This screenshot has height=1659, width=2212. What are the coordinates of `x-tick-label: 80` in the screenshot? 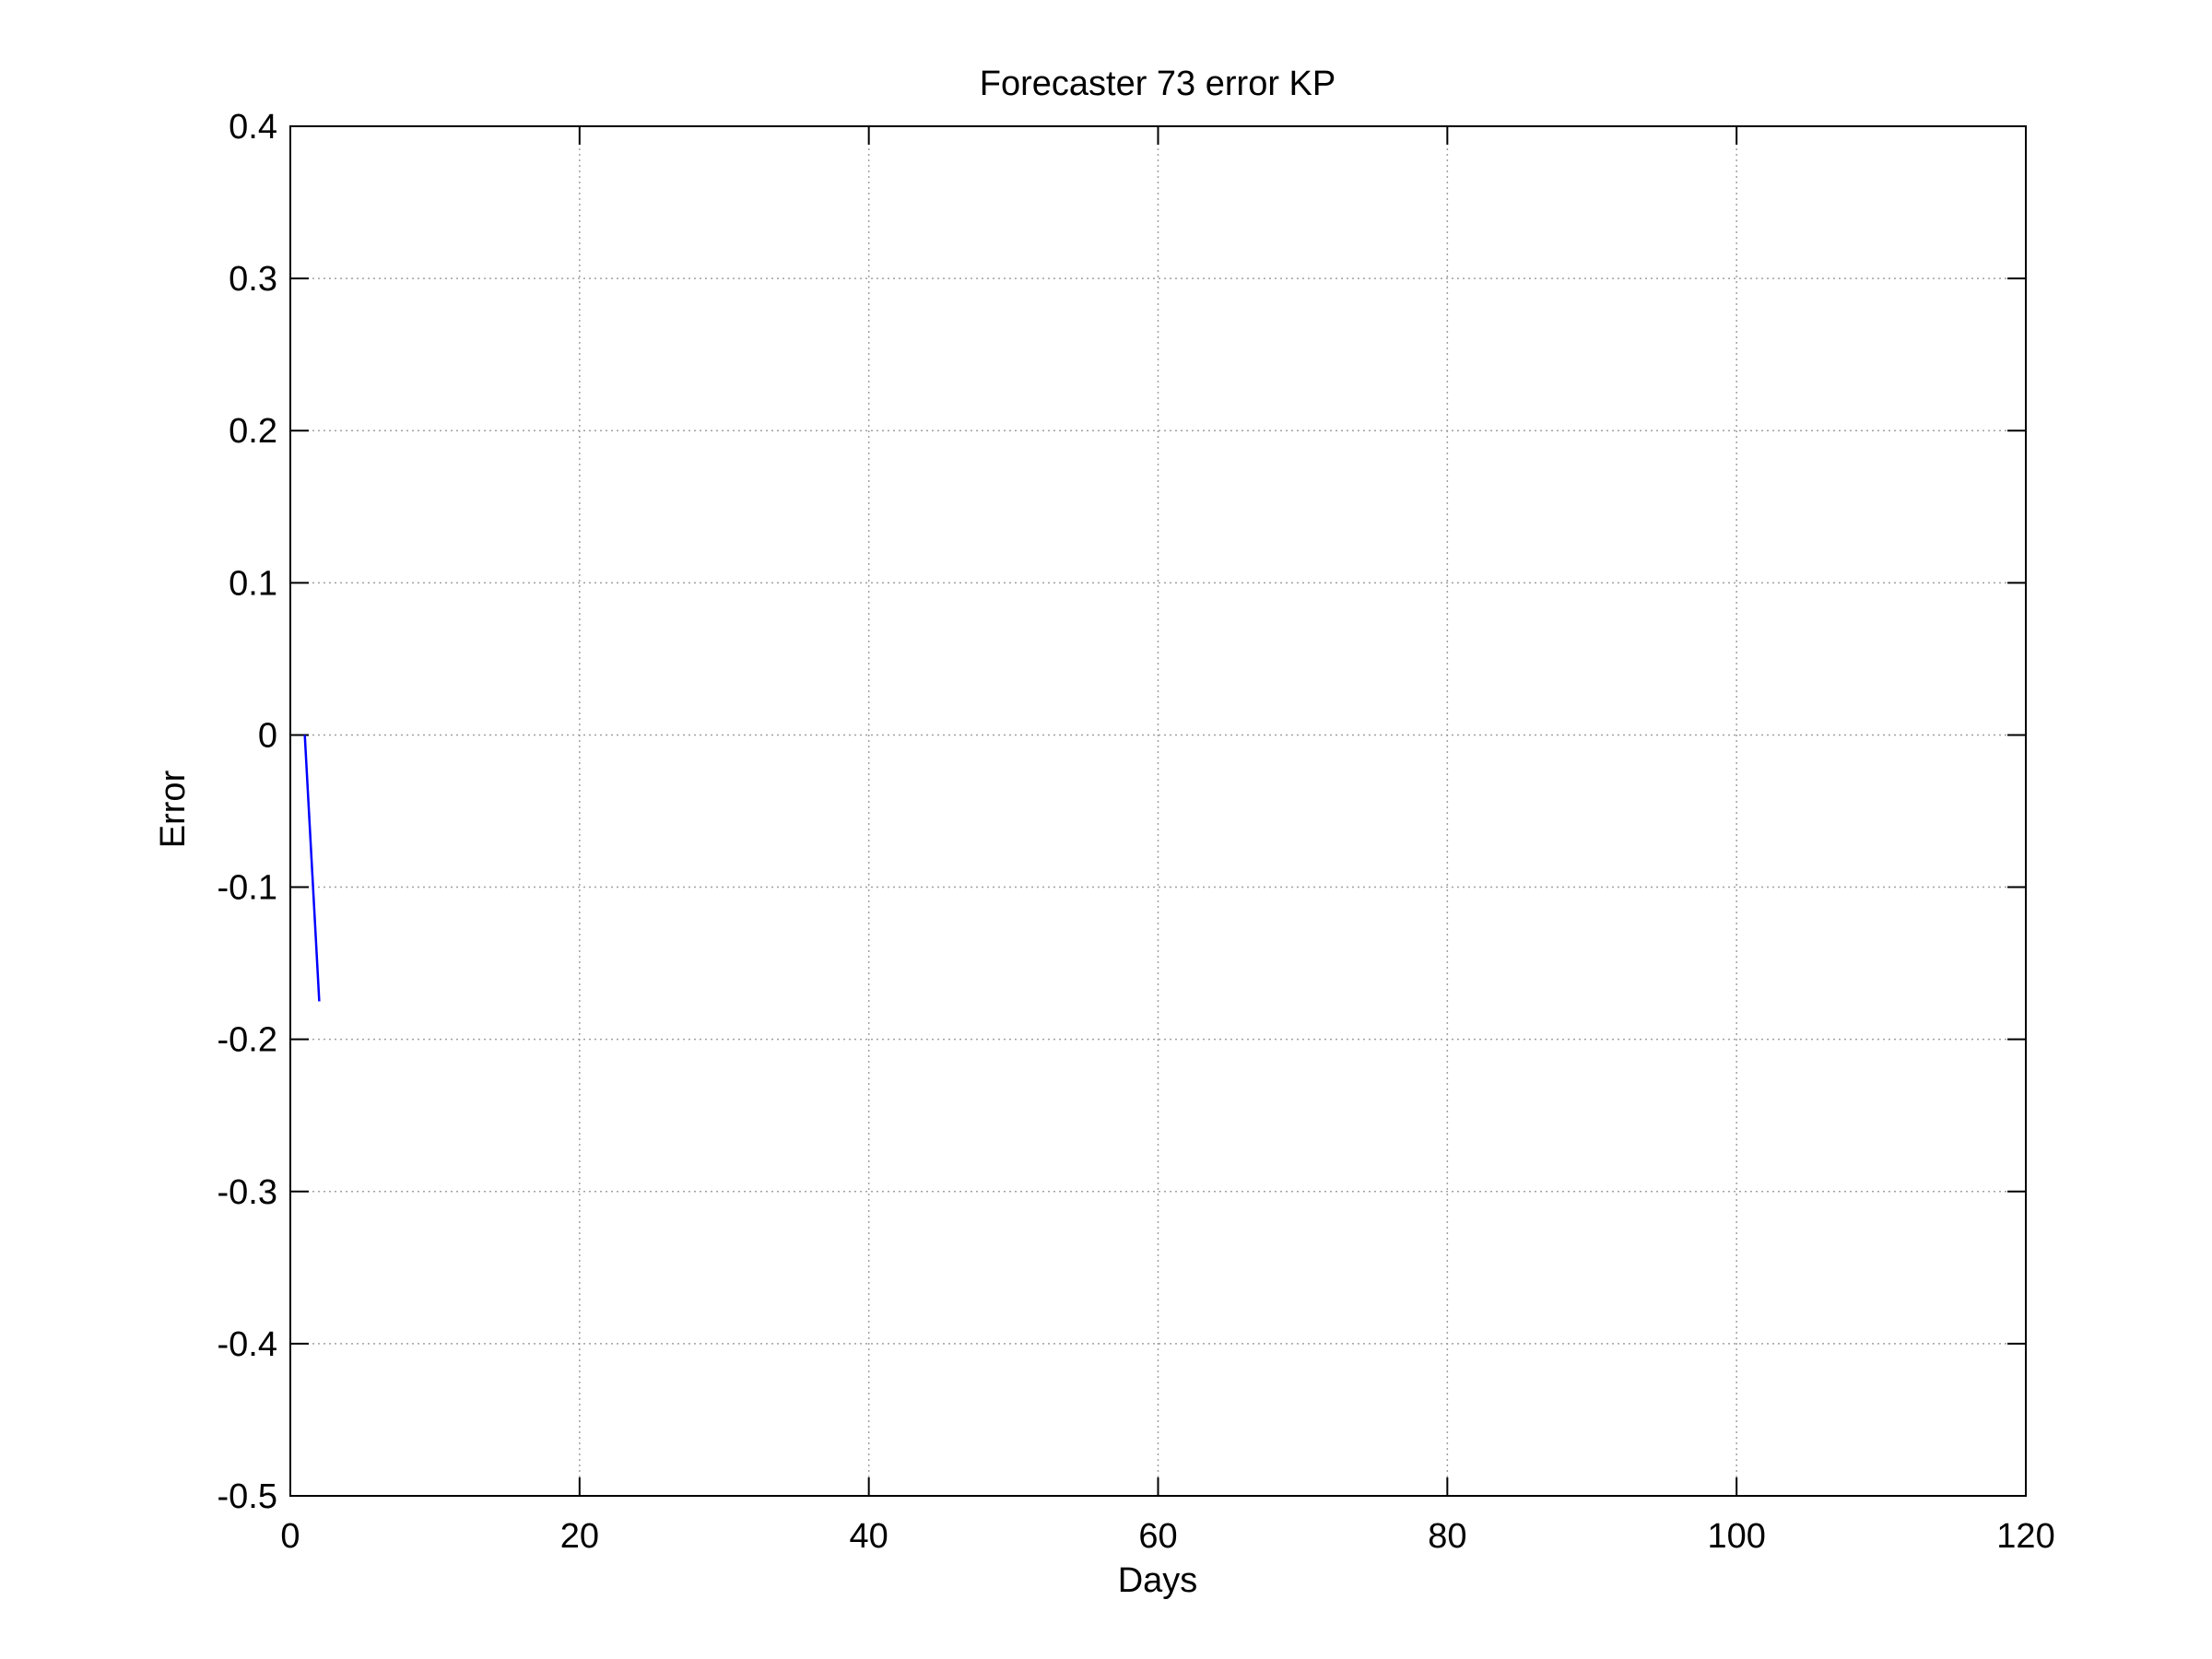 It's located at (1447, 1536).